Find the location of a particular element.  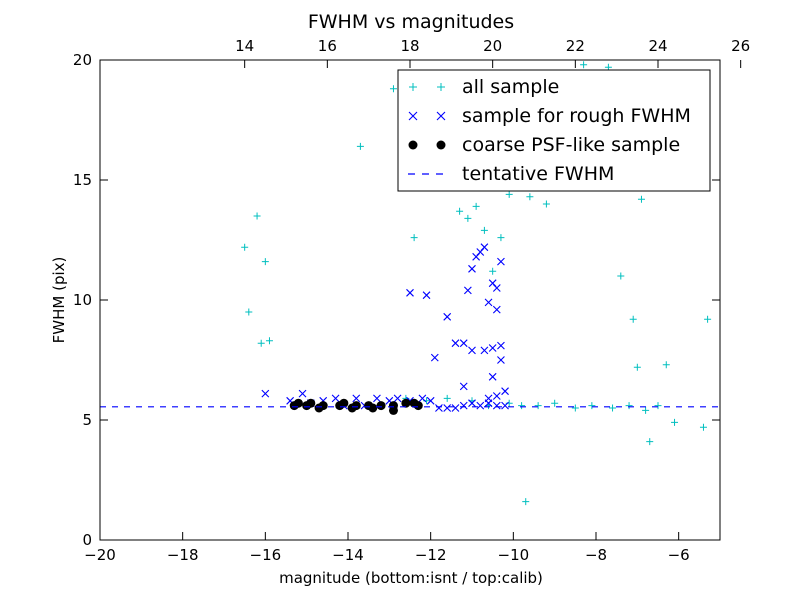

y-tick-label: 10 is located at coordinates (82, 300).